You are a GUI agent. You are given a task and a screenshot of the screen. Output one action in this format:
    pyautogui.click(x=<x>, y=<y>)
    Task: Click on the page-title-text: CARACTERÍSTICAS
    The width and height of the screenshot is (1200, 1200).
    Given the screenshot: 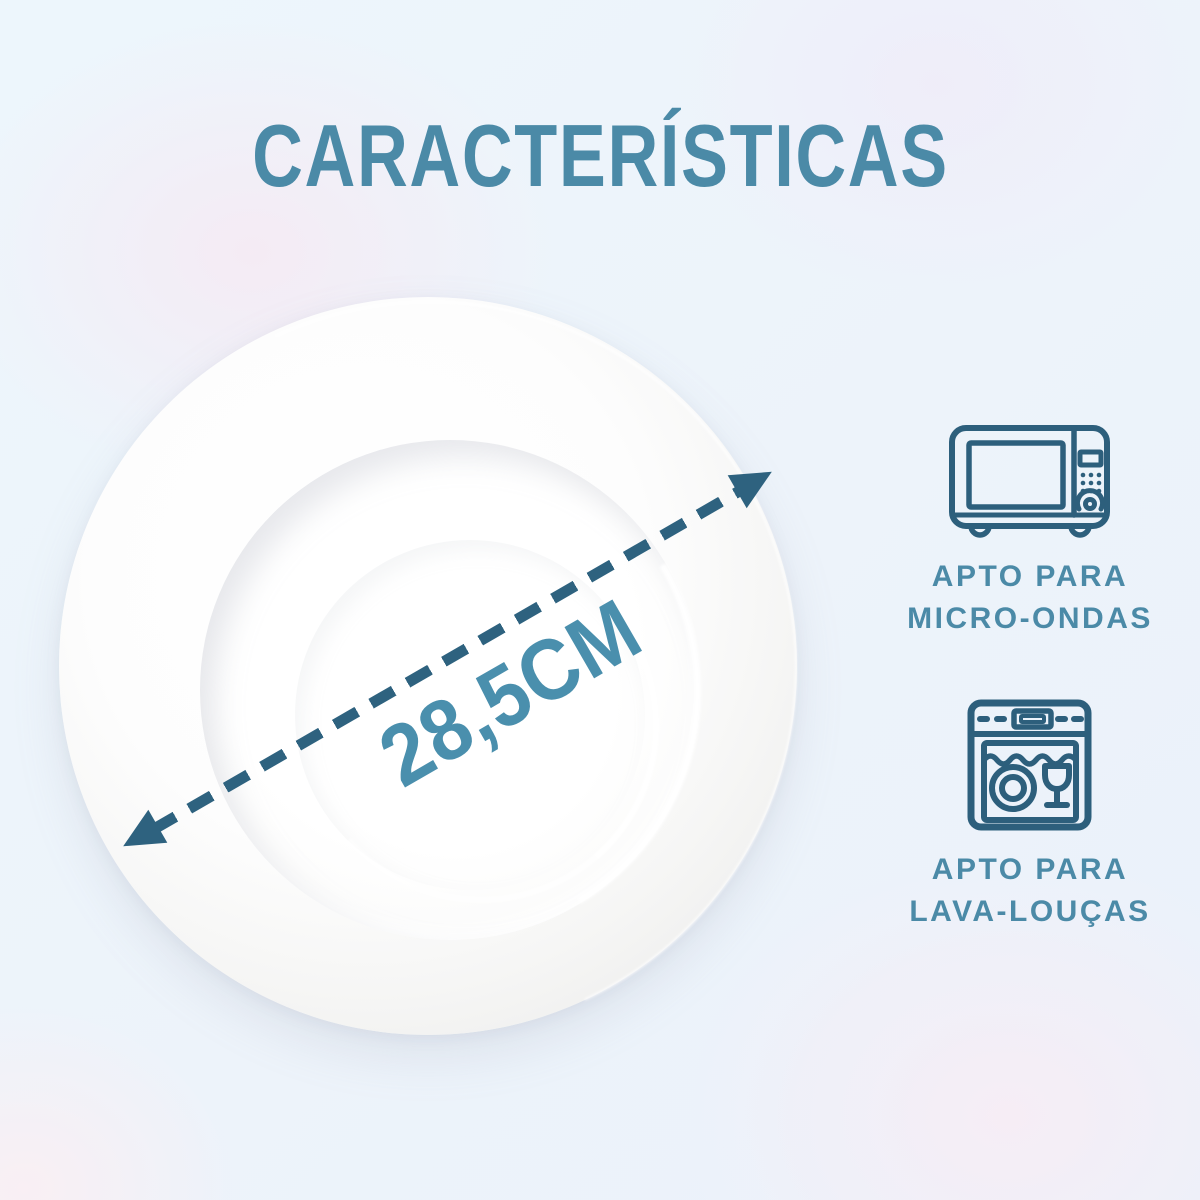 What is the action you would take?
    pyautogui.click(x=600, y=155)
    